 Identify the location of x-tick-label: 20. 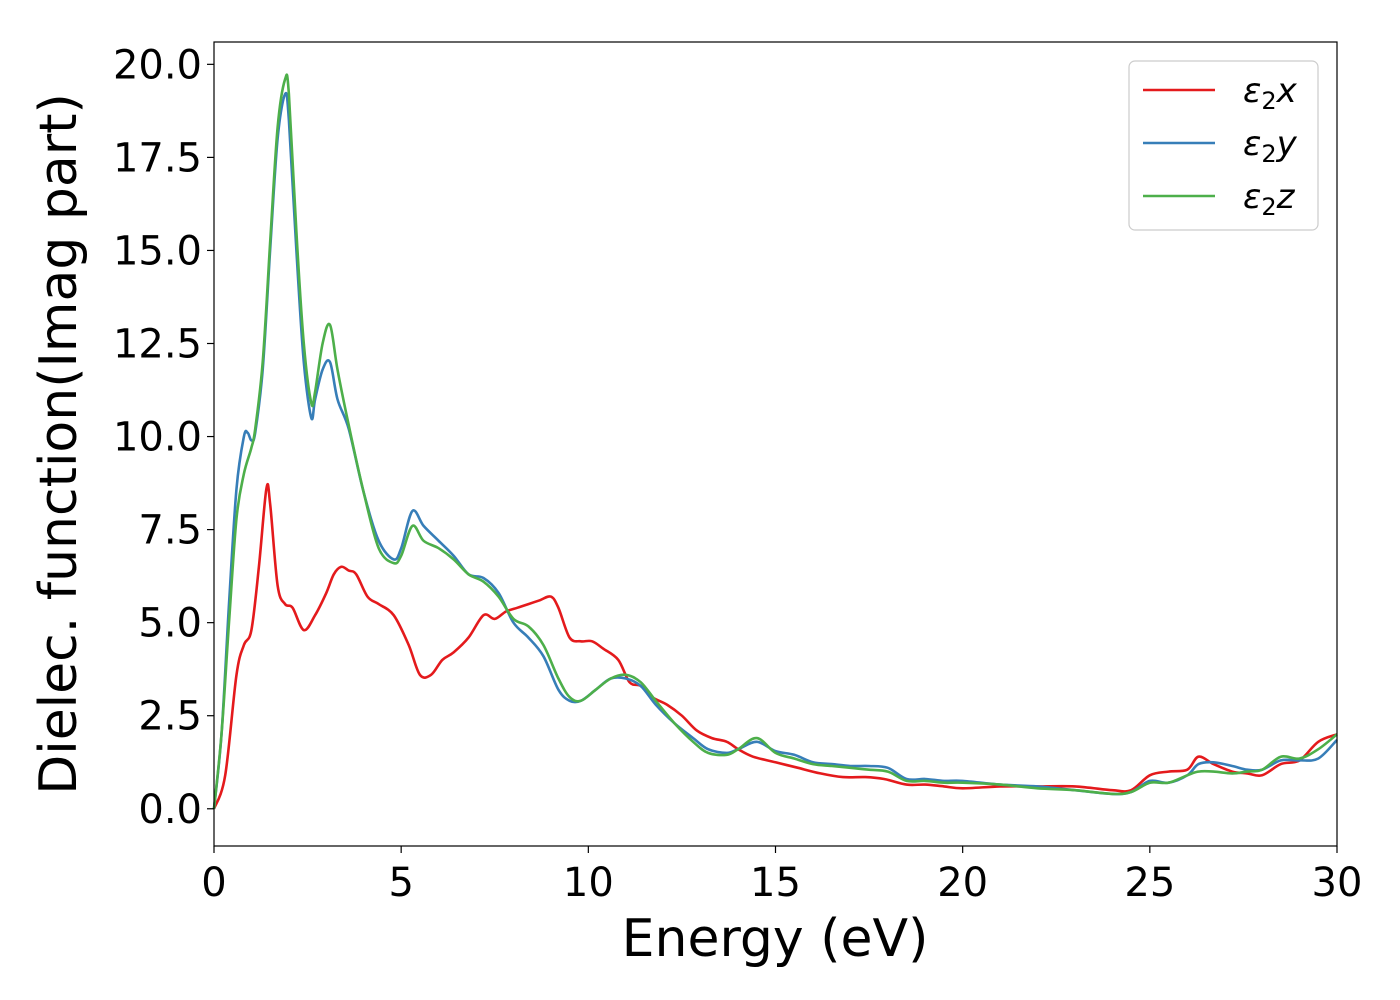
(962, 883).